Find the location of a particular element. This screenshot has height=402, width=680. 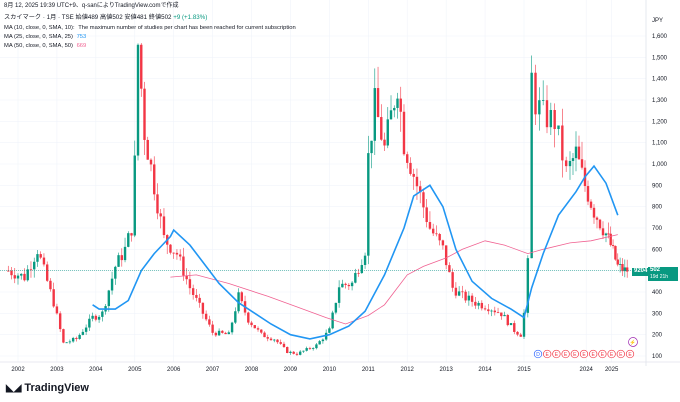

tradingview-logo-icon: ◣◢ is located at coordinates (14, 388).